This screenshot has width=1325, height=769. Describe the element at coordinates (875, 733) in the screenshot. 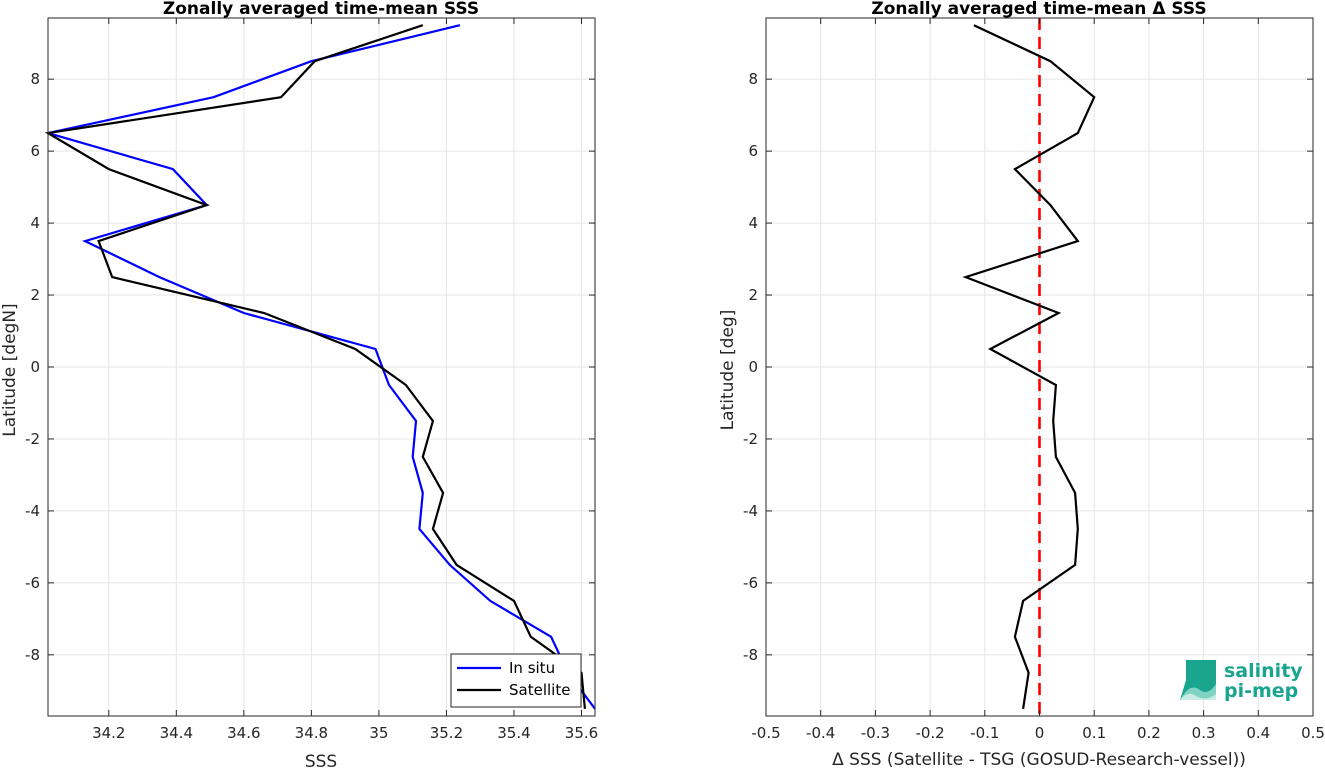

I see `x-tick-label: -0.3` at that location.